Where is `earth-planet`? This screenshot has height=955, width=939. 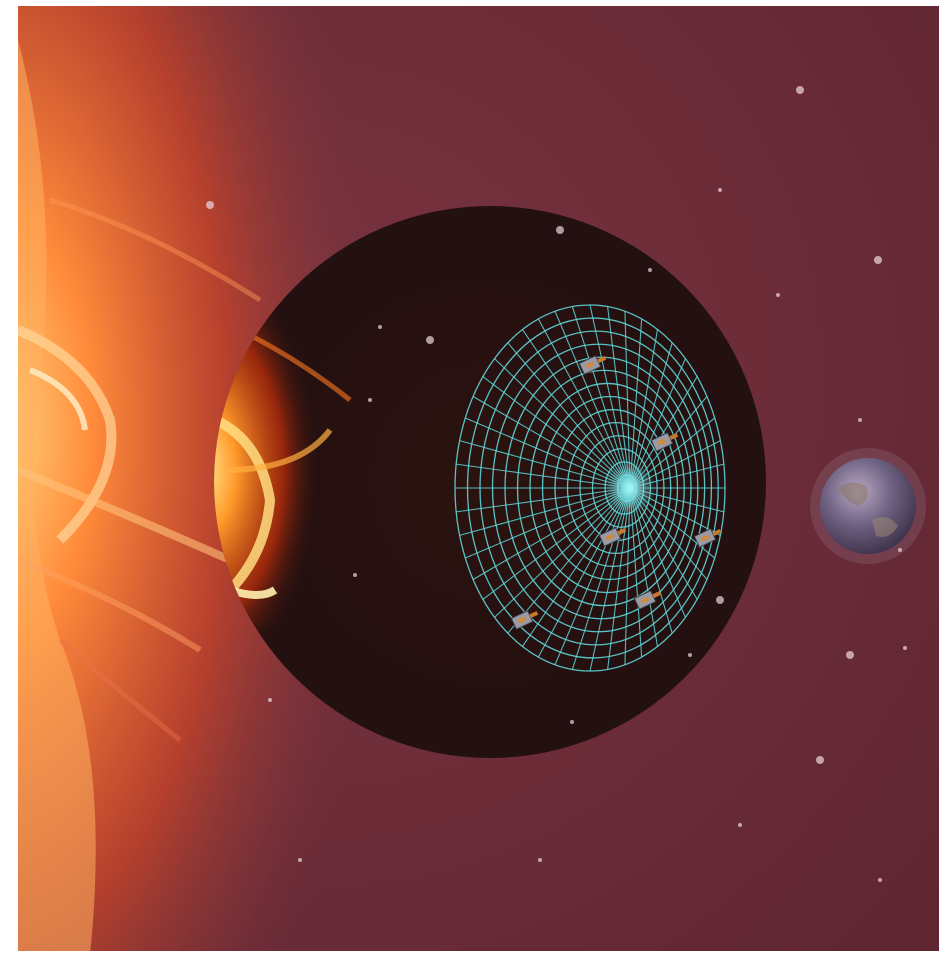 earth-planet is located at coordinates (868, 506).